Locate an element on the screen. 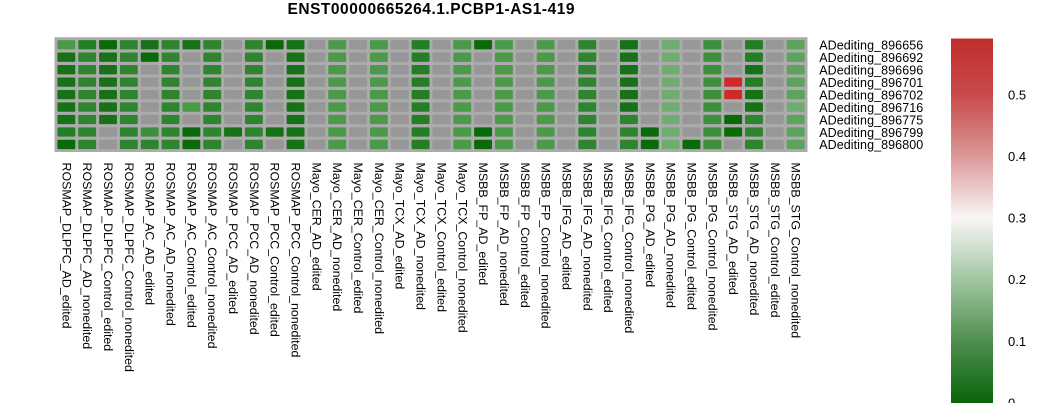  svg-text: ADediting_896716 is located at coordinates (871, 108).